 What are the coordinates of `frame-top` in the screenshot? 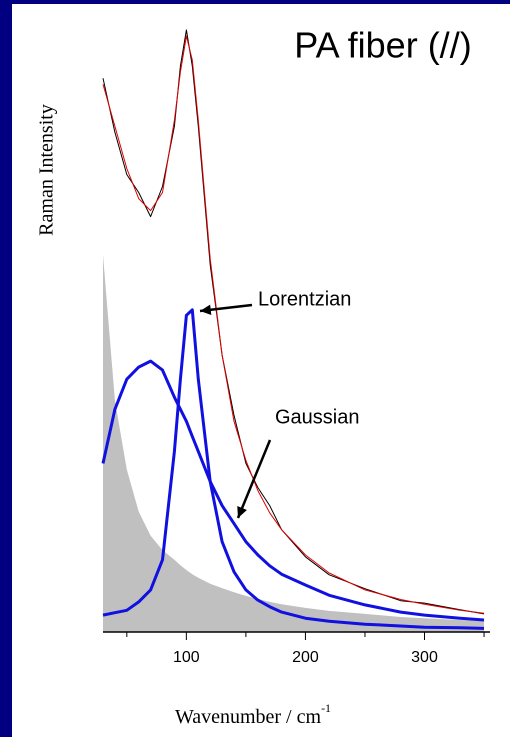 It's located at (255, 2).